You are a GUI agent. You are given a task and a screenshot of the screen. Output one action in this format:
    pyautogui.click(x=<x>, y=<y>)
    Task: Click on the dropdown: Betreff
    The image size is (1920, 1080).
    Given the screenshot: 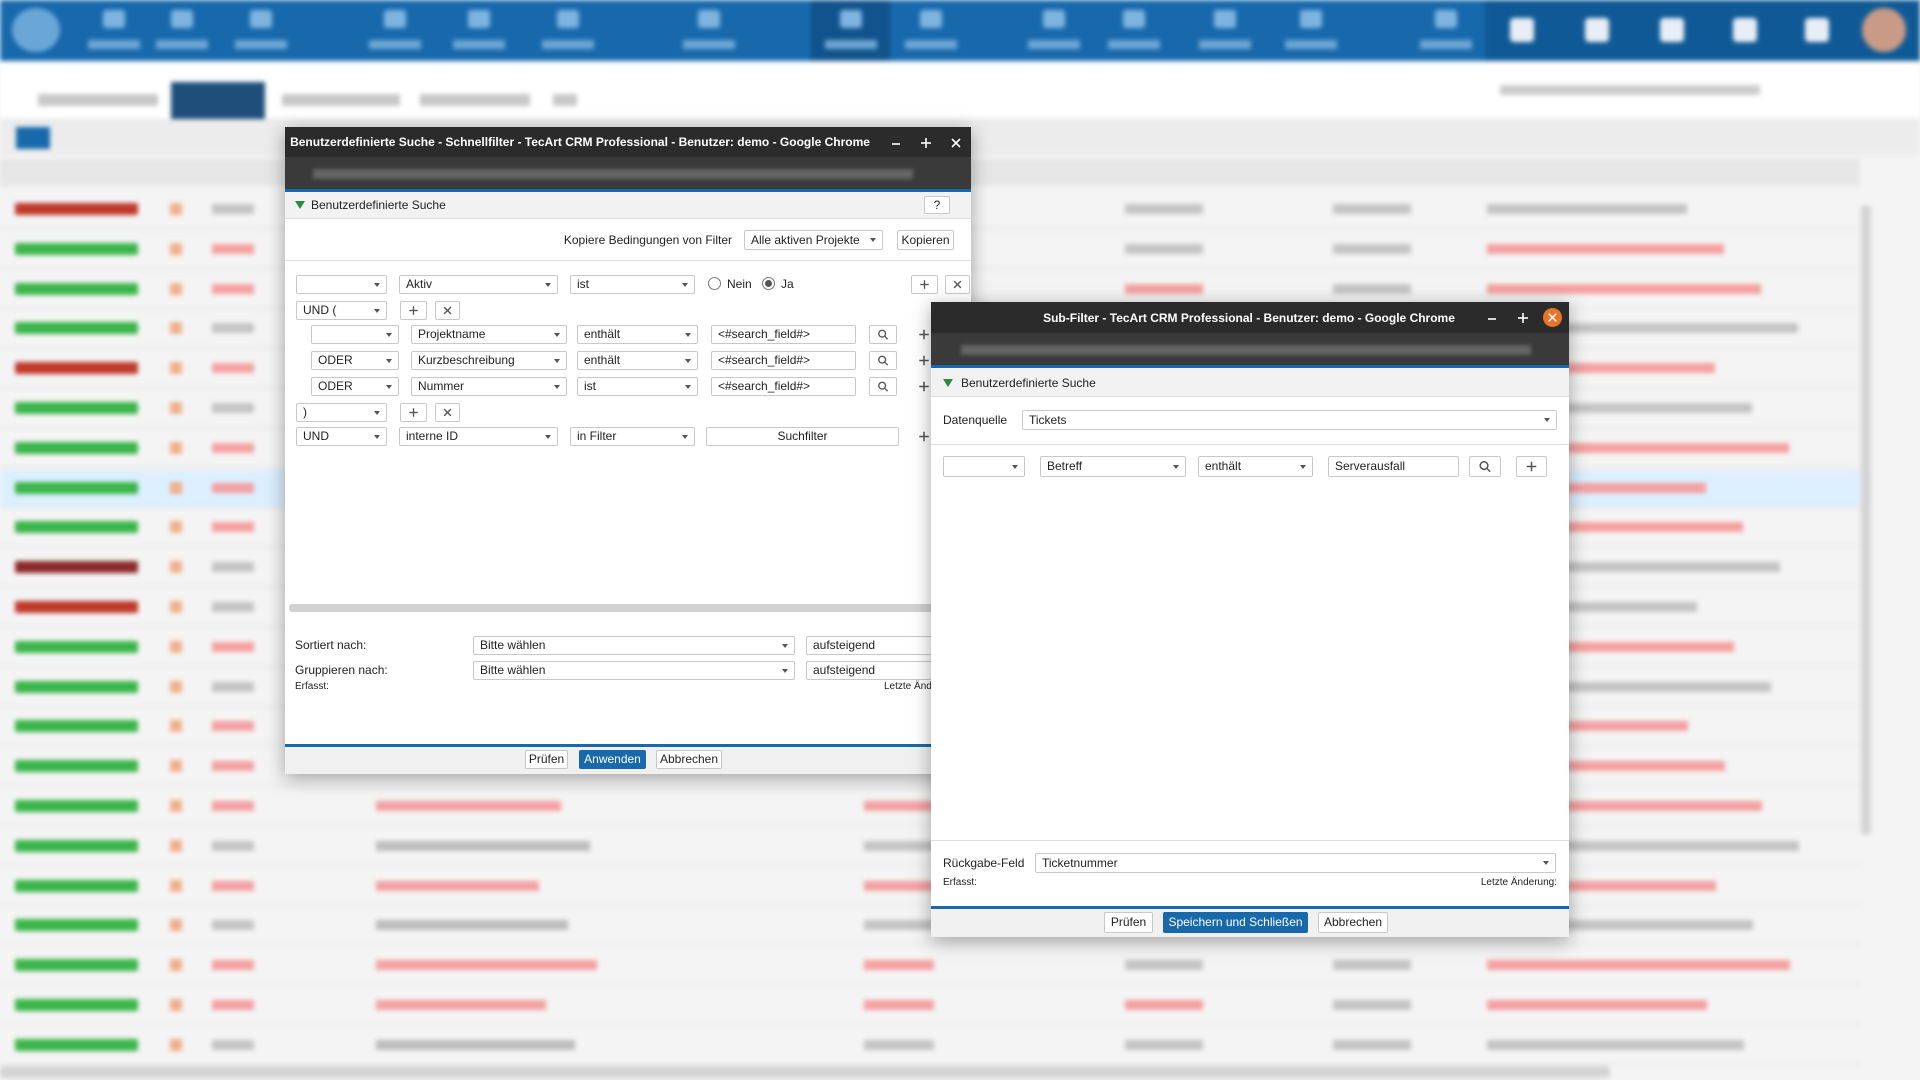 What is the action you would take?
    pyautogui.click(x=1113, y=466)
    